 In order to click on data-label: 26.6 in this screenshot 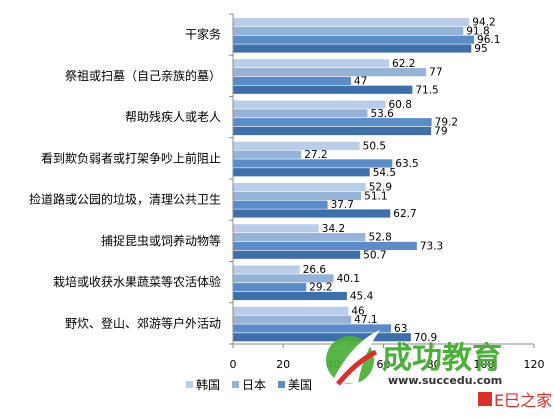, I will do `click(315, 270)`.